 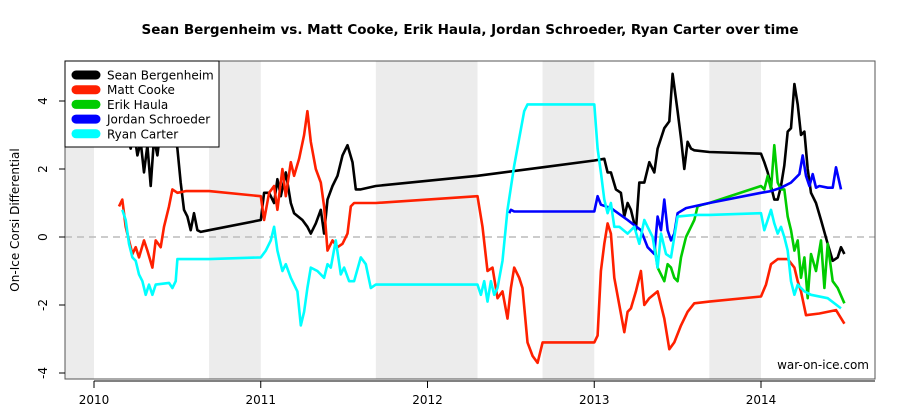 What do you see at coordinates (823, 365) in the screenshot?
I see `credit-text: war-on-ice.com` at bounding box center [823, 365].